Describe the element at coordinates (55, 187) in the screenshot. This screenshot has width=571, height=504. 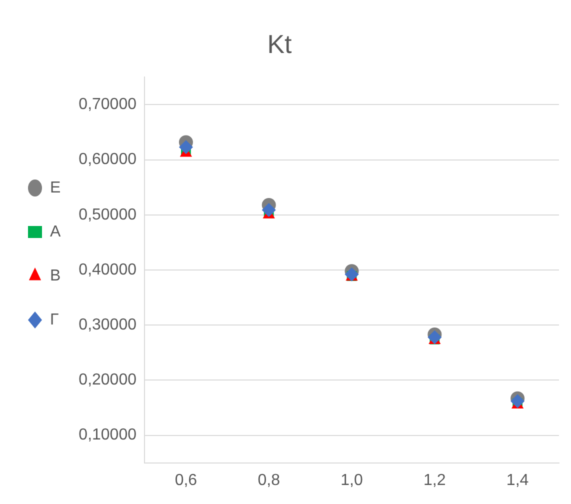
I see `legend-label: E` at that location.